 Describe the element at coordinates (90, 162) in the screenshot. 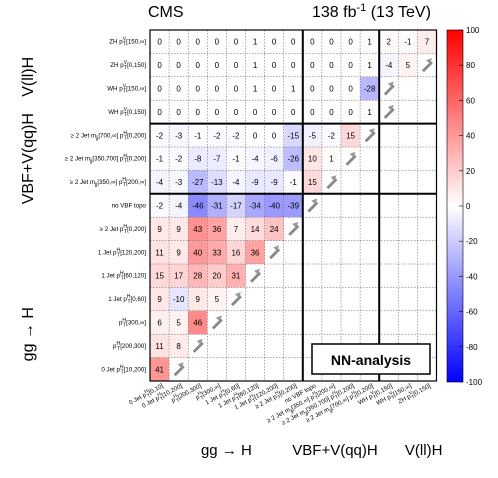

I see `label-part: jj` at that location.